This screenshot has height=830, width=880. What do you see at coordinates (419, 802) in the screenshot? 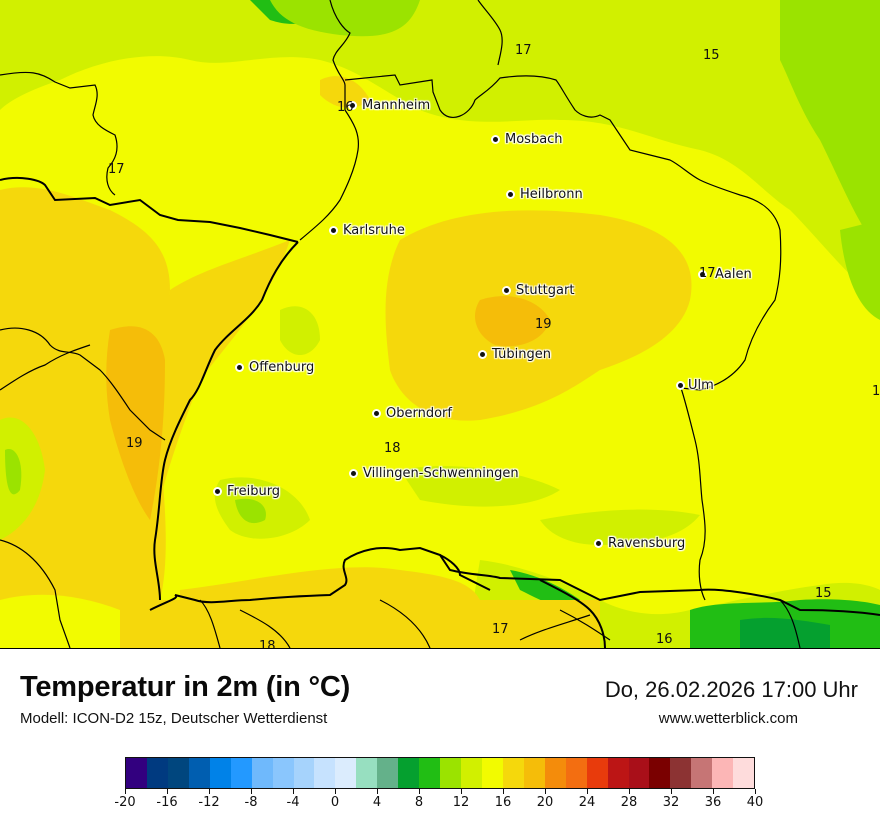
I see `colorbar-tick-label: 8` at bounding box center [419, 802].